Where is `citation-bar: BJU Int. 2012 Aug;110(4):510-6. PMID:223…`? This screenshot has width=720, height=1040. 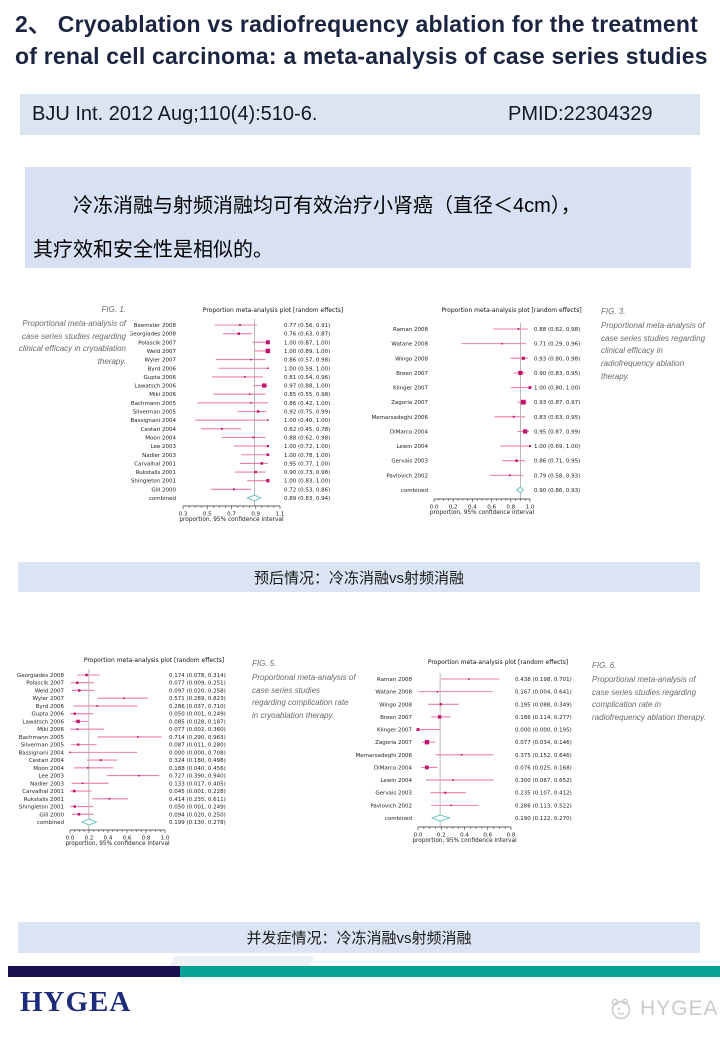
citation-bar: BJU Int. 2012 Aug;110(4):510-6. PMID:223… is located at coordinates (360, 114).